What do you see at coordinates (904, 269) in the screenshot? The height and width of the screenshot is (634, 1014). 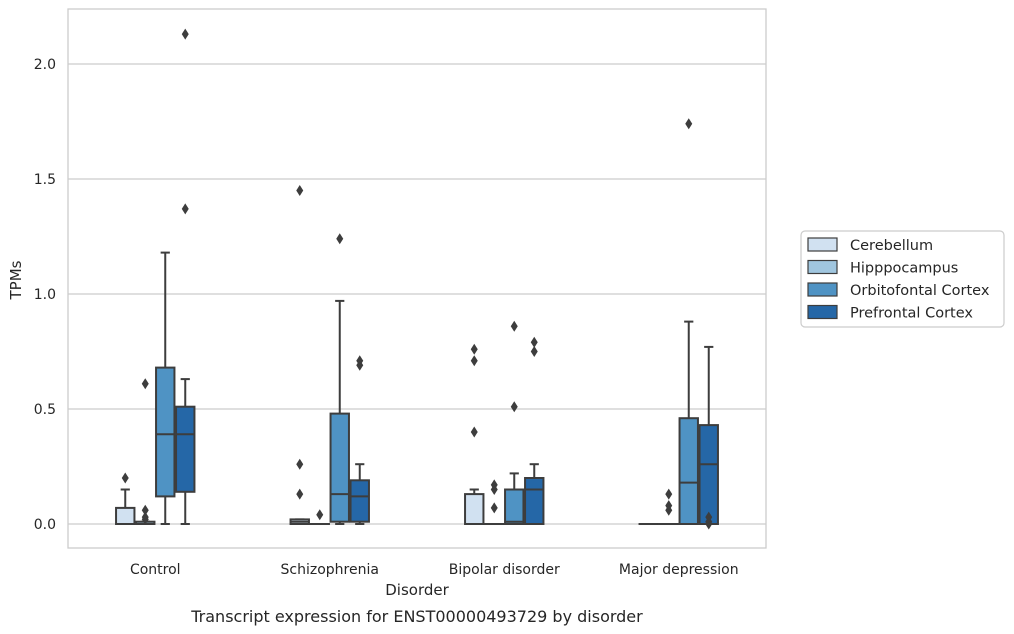 I see `legend-label: Hipppocampus` at bounding box center [904, 269].